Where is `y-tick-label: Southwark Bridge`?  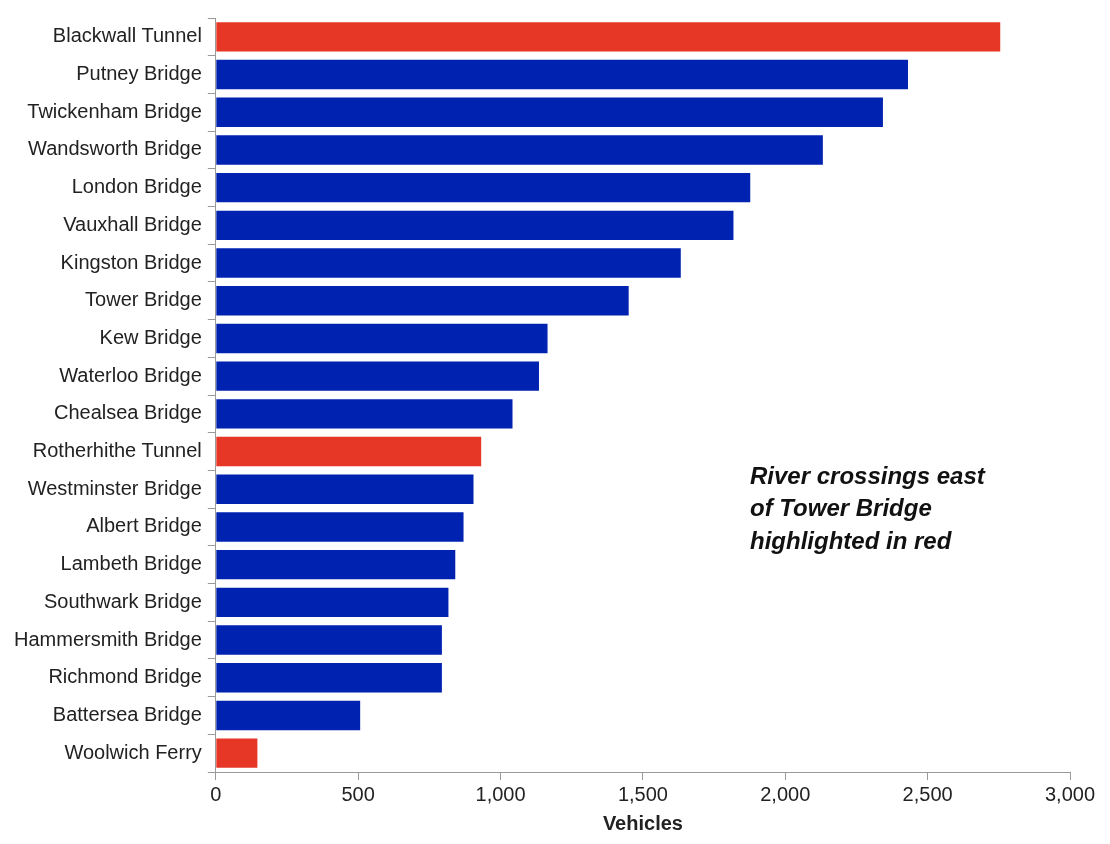 y-tick-label: Southwark Bridge is located at coordinates (122, 600).